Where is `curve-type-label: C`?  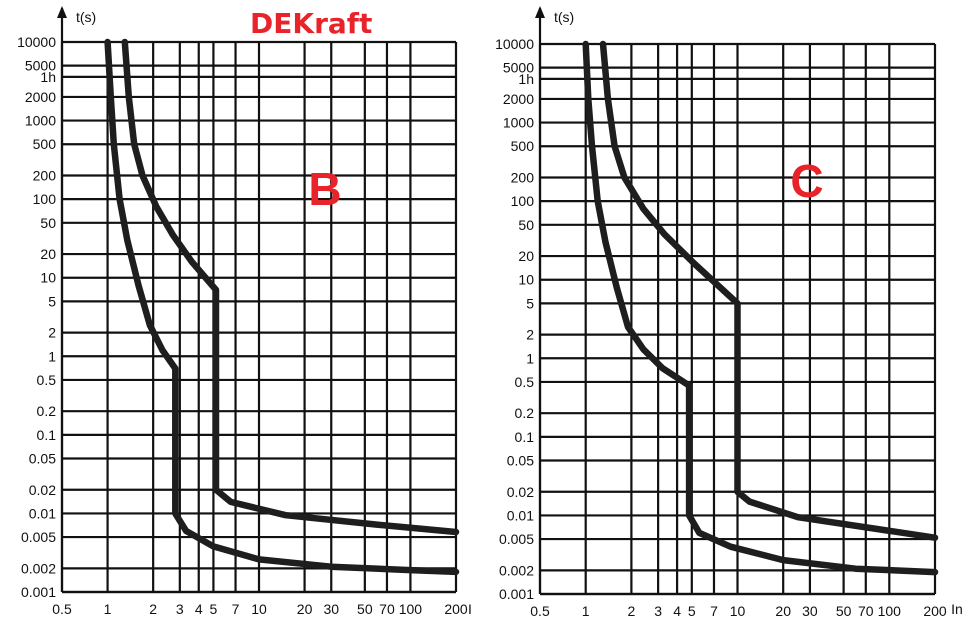
curve-type-label: C is located at coordinates (806, 181).